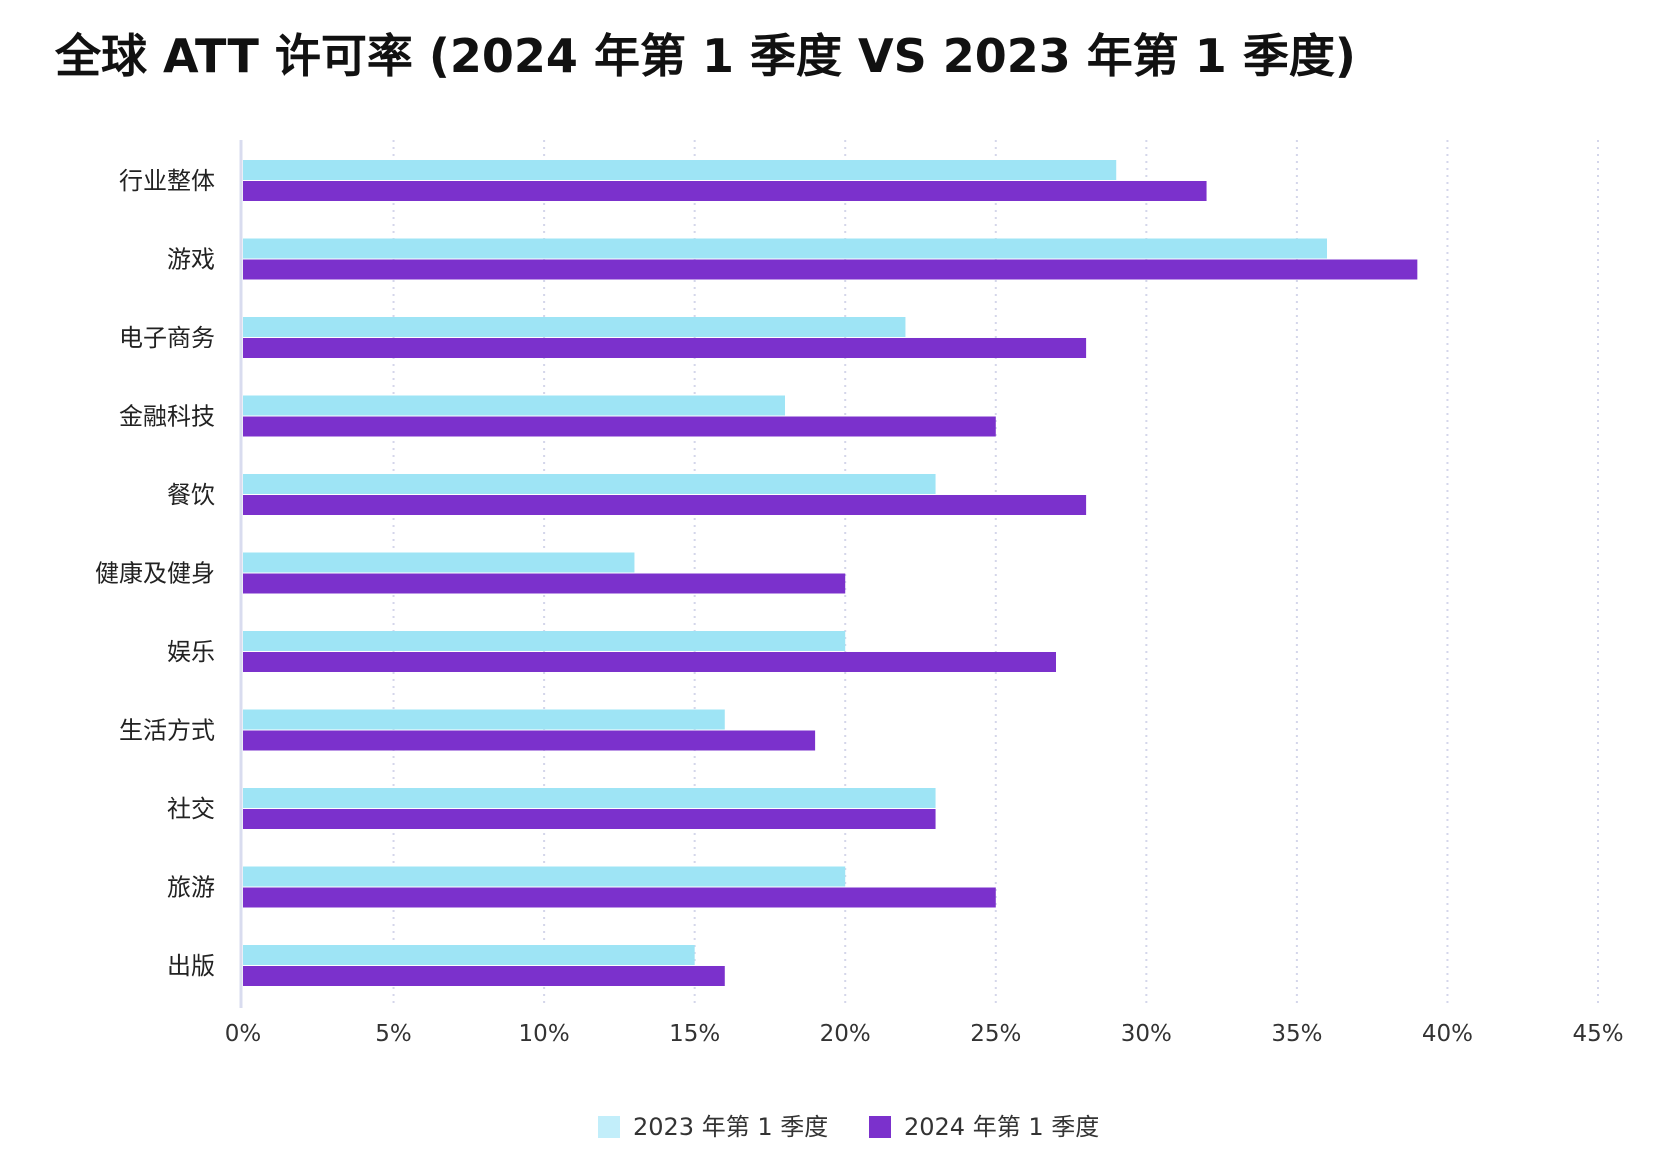 This screenshot has width=1675, height=1163. Describe the element at coordinates (167, 731) in the screenshot. I see `category-label: 生活方式` at that location.